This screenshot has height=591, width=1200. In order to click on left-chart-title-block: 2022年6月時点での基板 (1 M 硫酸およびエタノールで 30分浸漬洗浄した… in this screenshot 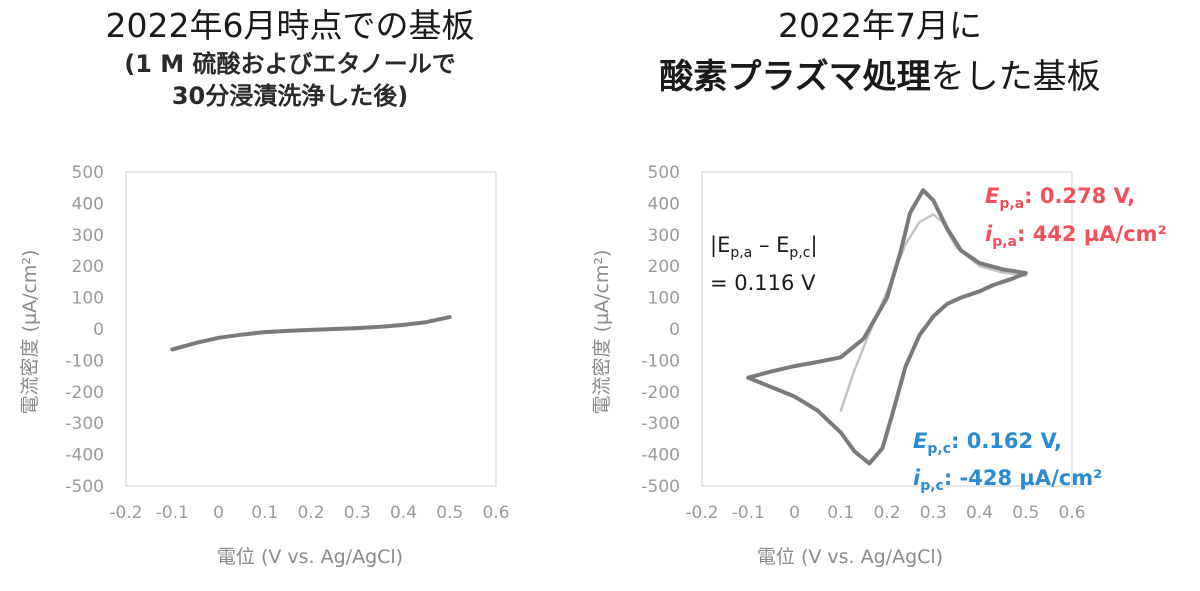, I will do `click(290, 58)`.